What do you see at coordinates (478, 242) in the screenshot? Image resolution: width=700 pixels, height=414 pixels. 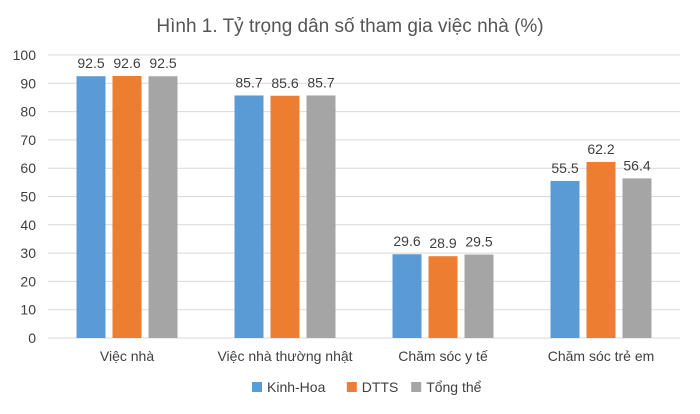 I see `data-label: 29.5` at bounding box center [478, 242].